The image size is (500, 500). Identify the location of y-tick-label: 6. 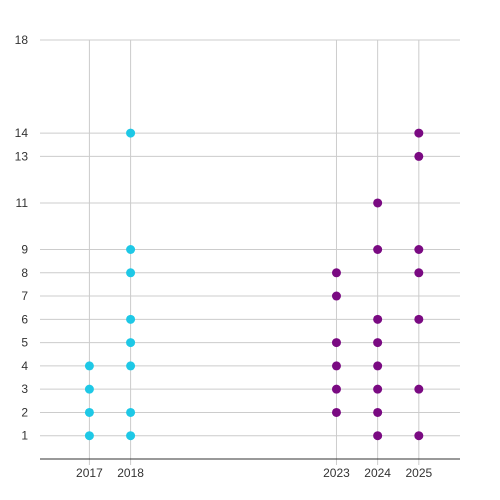
(24, 319).